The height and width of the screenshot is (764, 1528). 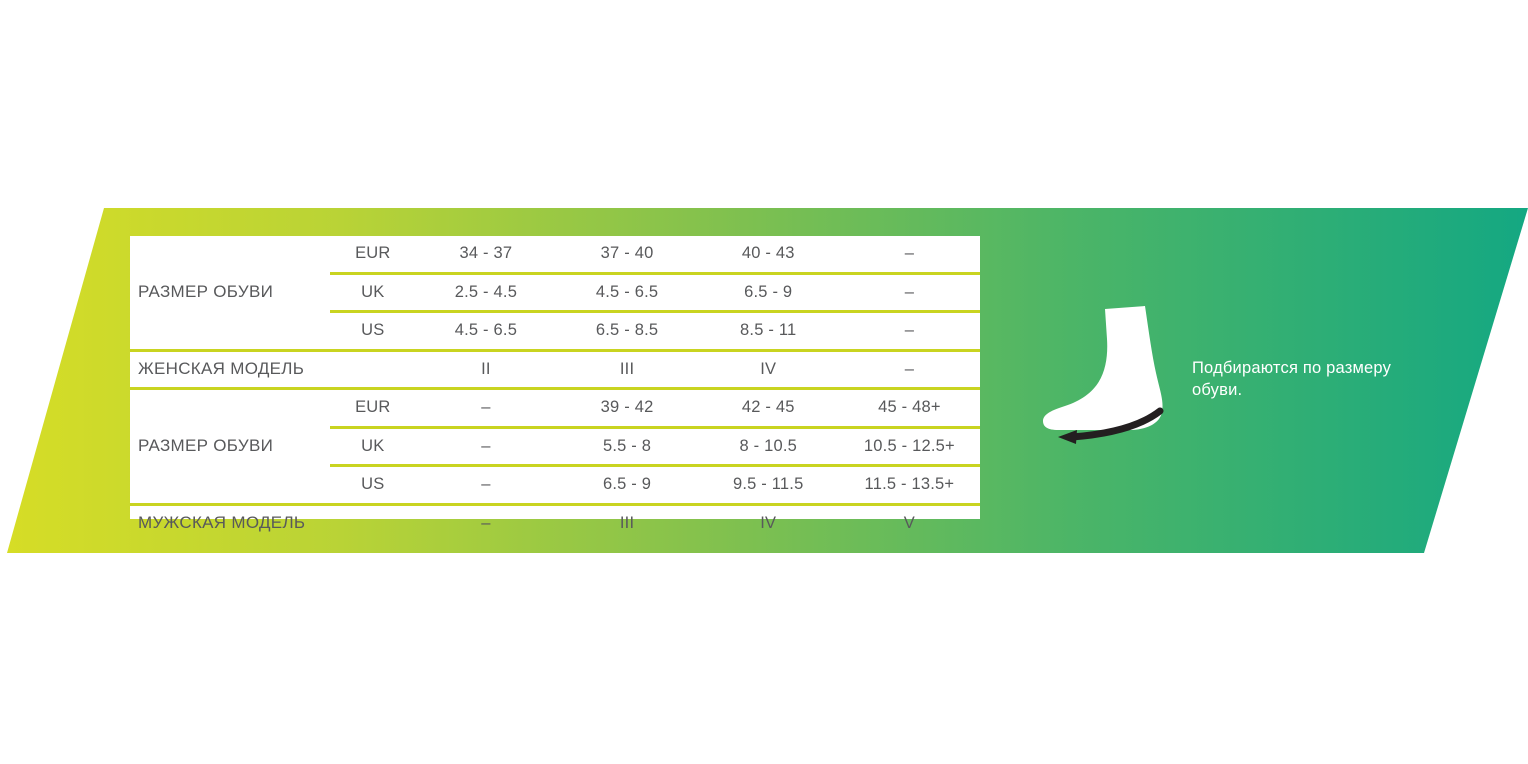 I want to click on row-label-shoe-size-men: РАЗМЕР ОБУВИ, so click(x=206, y=446).